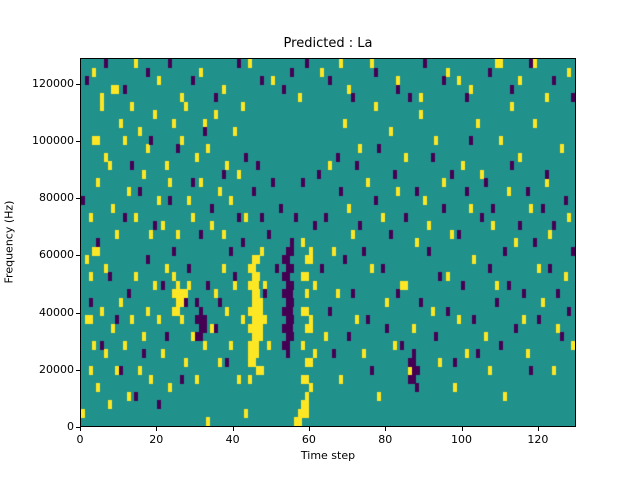 The width and height of the screenshot is (640, 480). What do you see at coordinates (462, 439) in the screenshot?
I see `x-tick-label: 100` at bounding box center [462, 439].